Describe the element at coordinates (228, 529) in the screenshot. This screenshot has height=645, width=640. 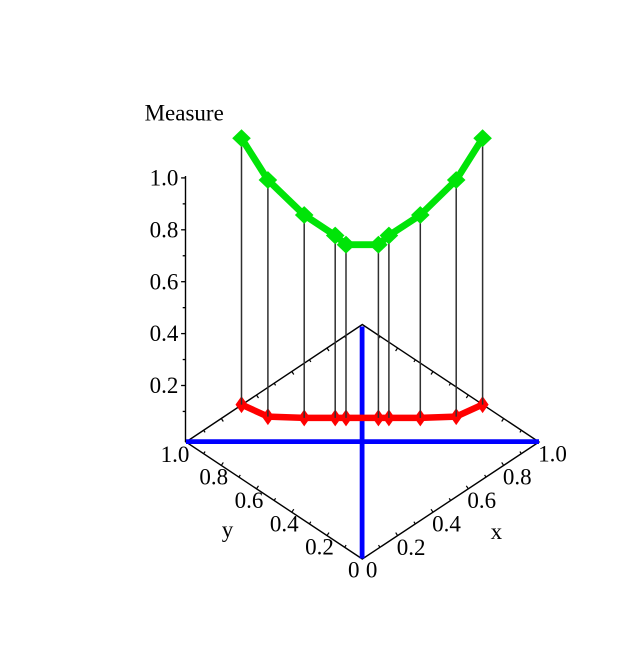
I see `svg-text: y` at that location.